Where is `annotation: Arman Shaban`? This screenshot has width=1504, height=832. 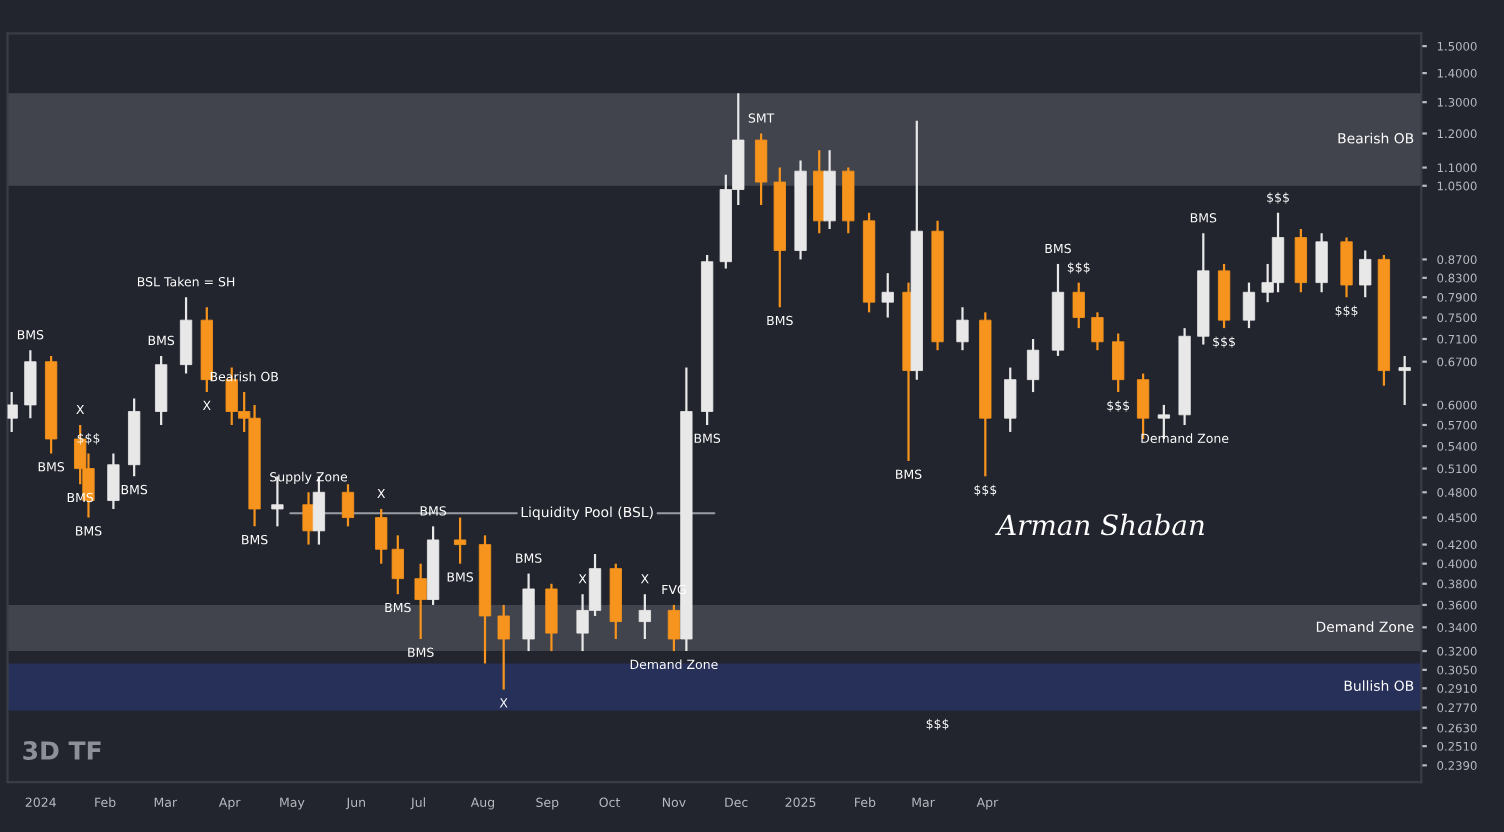
annotation: Arman Shaban is located at coordinates (1099, 524).